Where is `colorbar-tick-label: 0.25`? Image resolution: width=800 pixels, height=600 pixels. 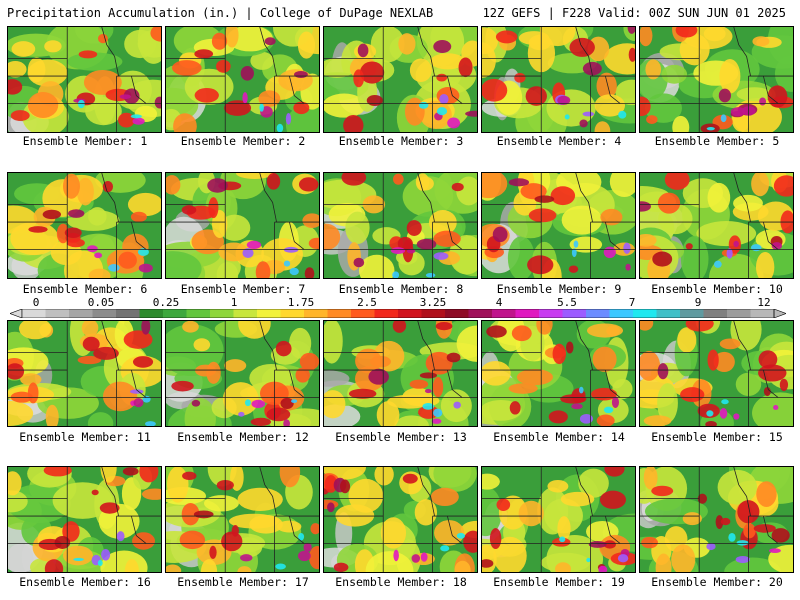
colorbar-tick-label: 0.25 is located at coordinates (166, 302).